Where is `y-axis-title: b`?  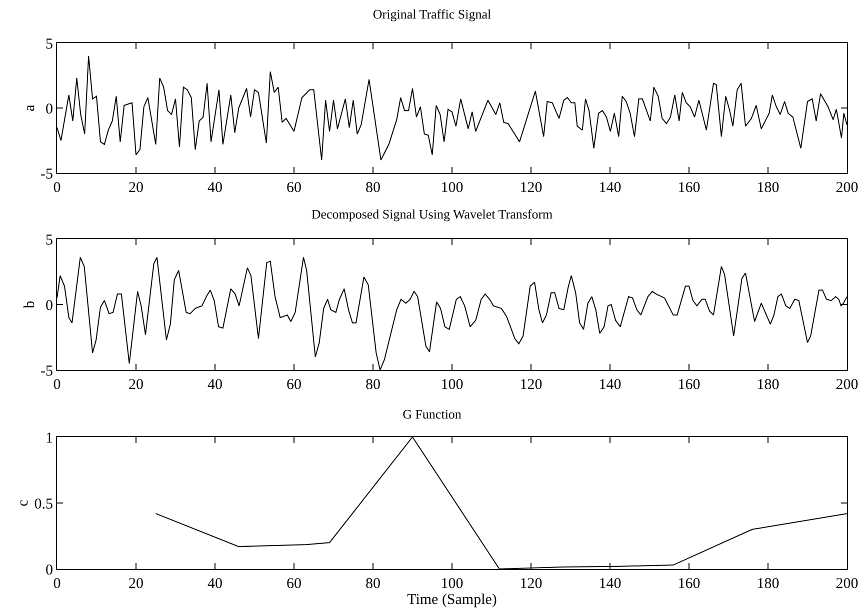
y-axis-title: b is located at coordinates (30, 304).